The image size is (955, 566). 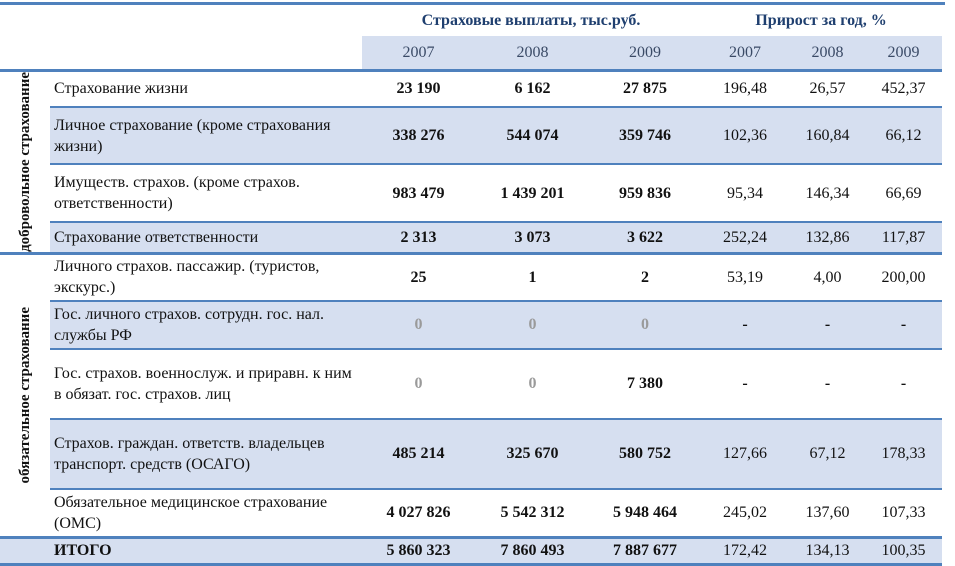 What do you see at coordinates (745, 237) in the screenshot?
I see `growth-value: 252,24` at bounding box center [745, 237].